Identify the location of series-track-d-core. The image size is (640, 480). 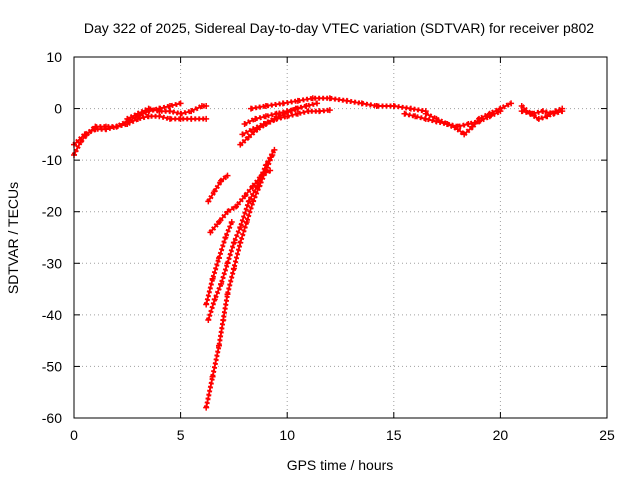
(239, 281).